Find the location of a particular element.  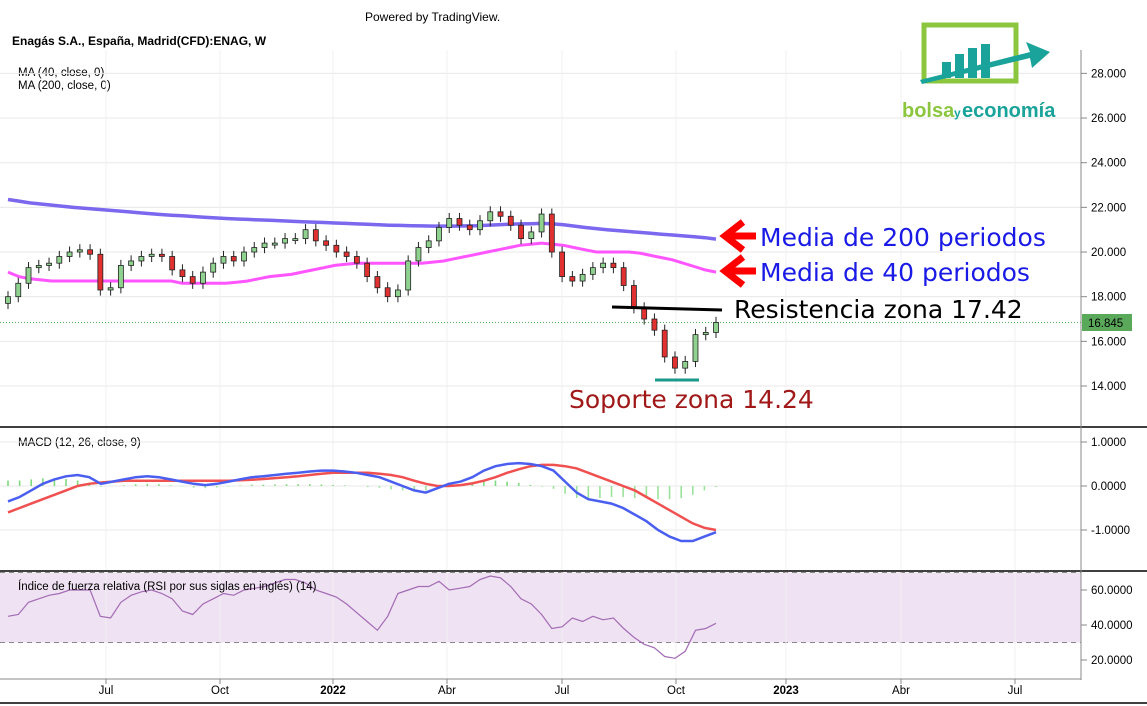

resistance-line is located at coordinates (667, 308).